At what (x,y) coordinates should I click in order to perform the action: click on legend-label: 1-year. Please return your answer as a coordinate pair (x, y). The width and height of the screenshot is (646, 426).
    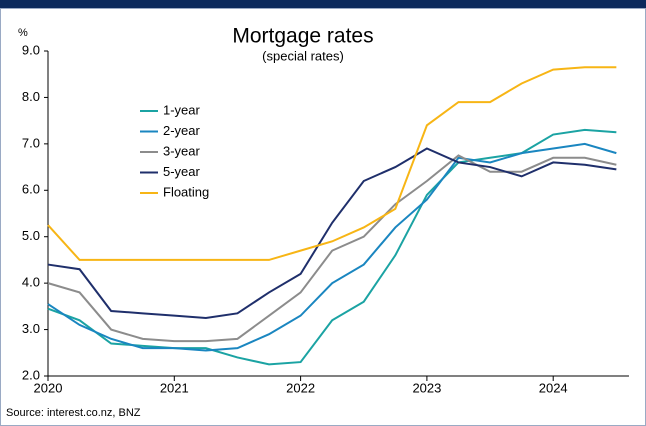
    Looking at the image, I should click on (182, 109).